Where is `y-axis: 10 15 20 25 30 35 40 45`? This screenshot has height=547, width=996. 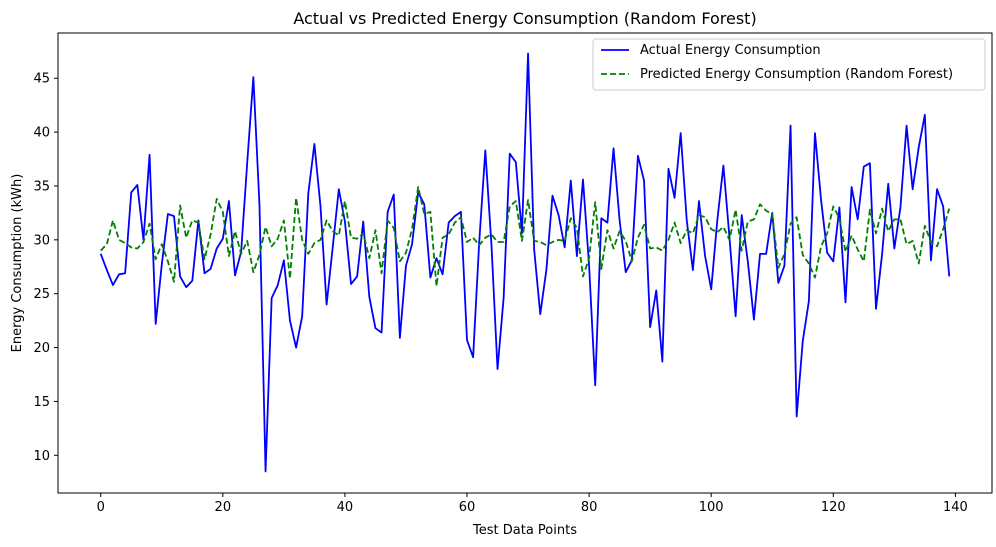 y-axis: 10 15 20 25 30 35 40 45 is located at coordinates (45, 268).